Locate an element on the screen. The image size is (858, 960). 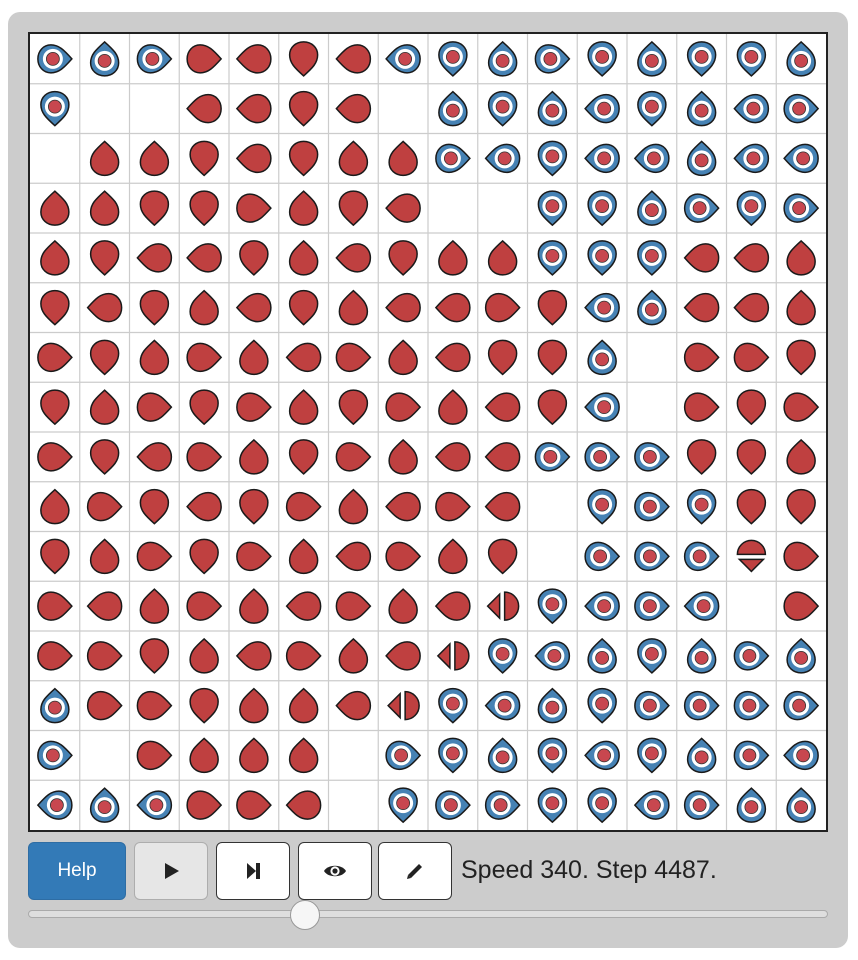
speed-slider is located at coordinates (428, 915).